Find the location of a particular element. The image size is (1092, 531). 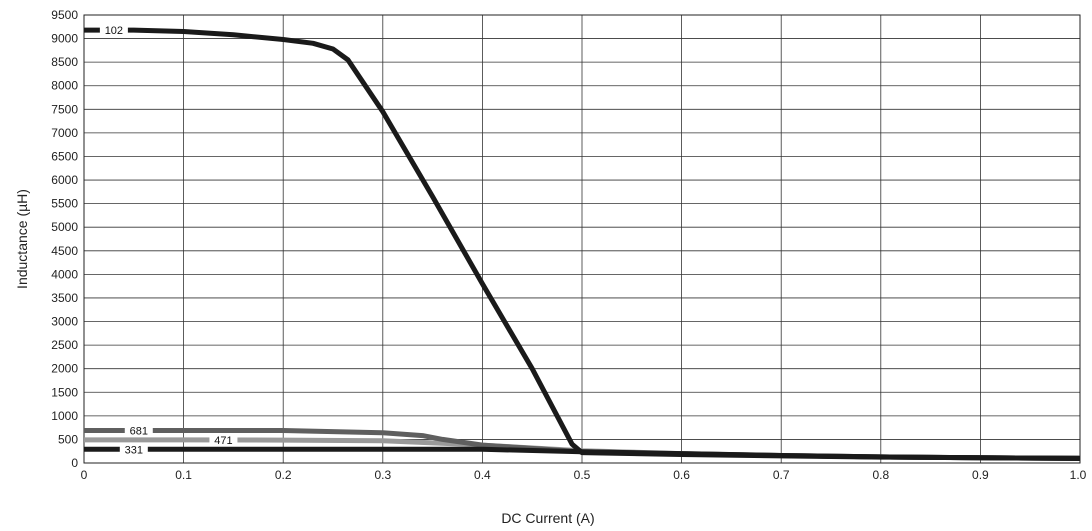

x-tick-label: 0.4 is located at coordinates (482, 475).